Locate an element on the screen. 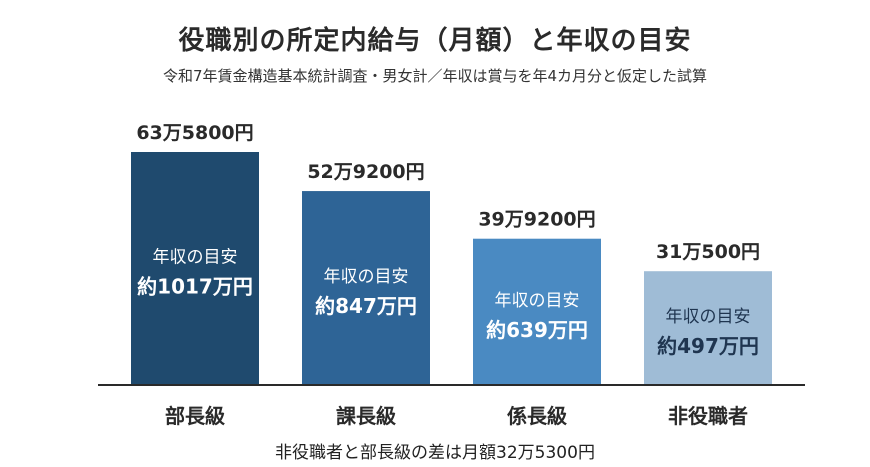 The width and height of the screenshot is (870, 467). value-label-4: 31万500円 is located at coordinates (708, 252).